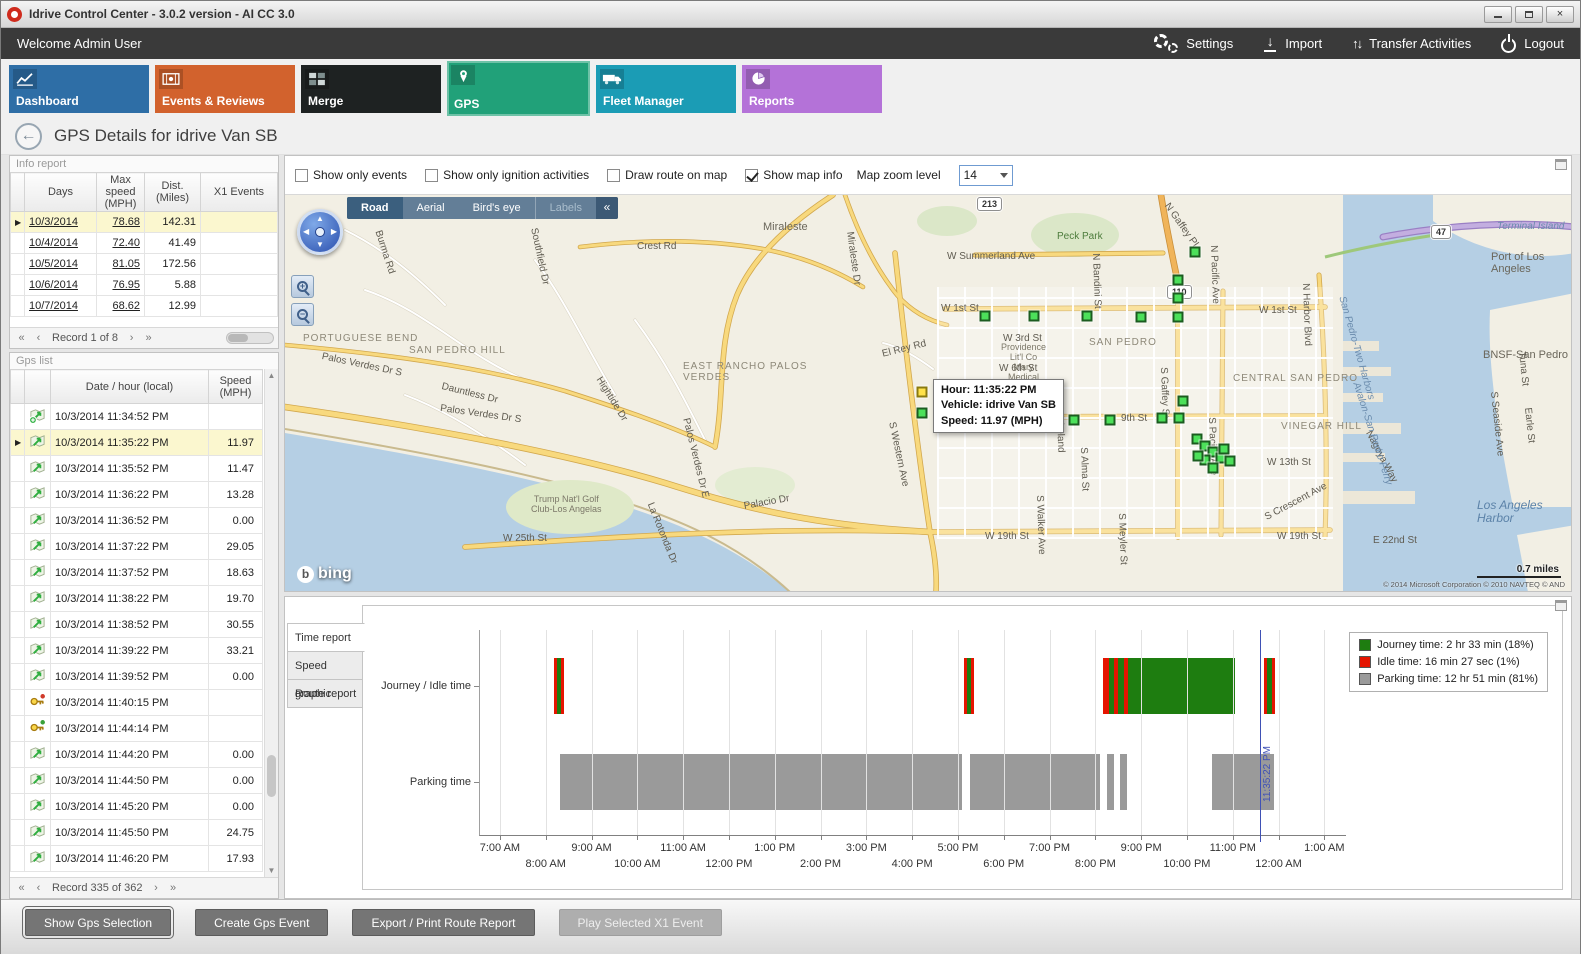 Image resolution: width=1581 pixels, height=954 pixels. Describe the element at coordinates (60, 306) in the screenshot. I see `days-link: 10/7/2014` at that location.